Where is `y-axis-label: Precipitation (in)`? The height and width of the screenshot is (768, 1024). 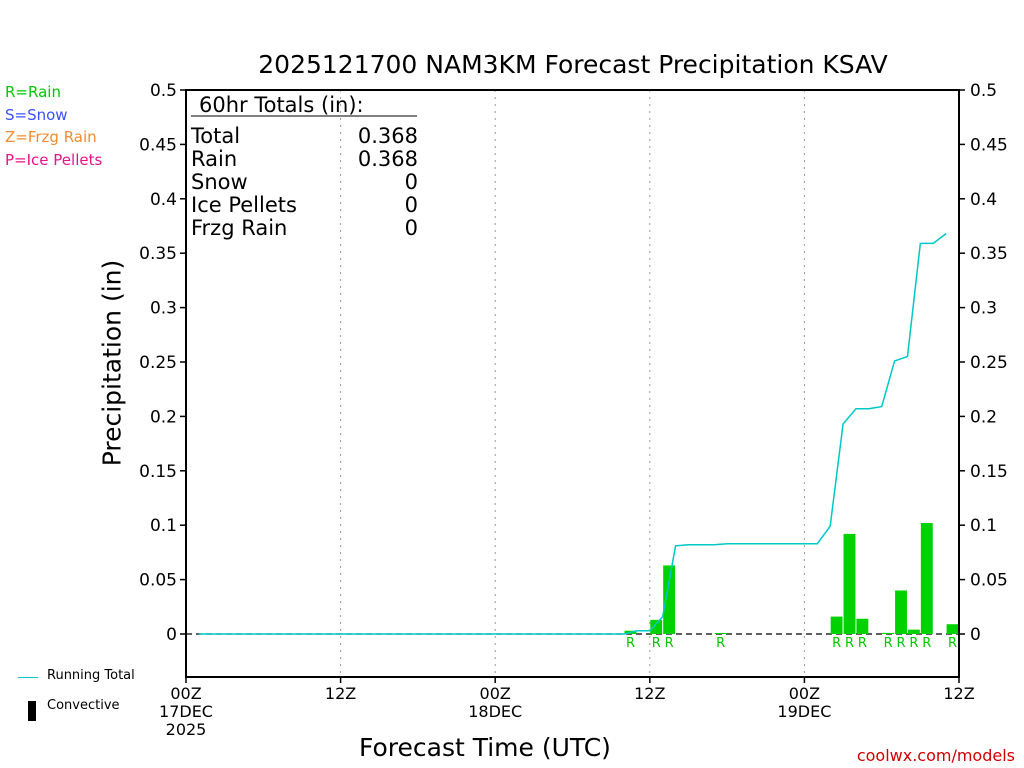 y-axis-label: Precipitation (in) is located at coordinates (112, 363).